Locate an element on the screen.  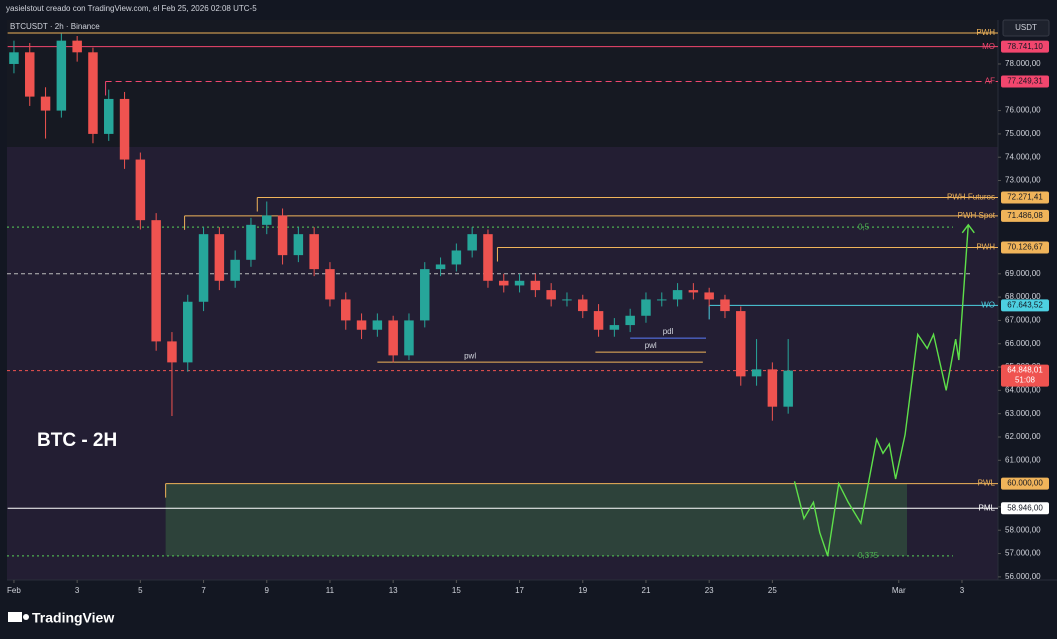
y-tick-label: 58.000,00 is located at coordinates (1023, 529).